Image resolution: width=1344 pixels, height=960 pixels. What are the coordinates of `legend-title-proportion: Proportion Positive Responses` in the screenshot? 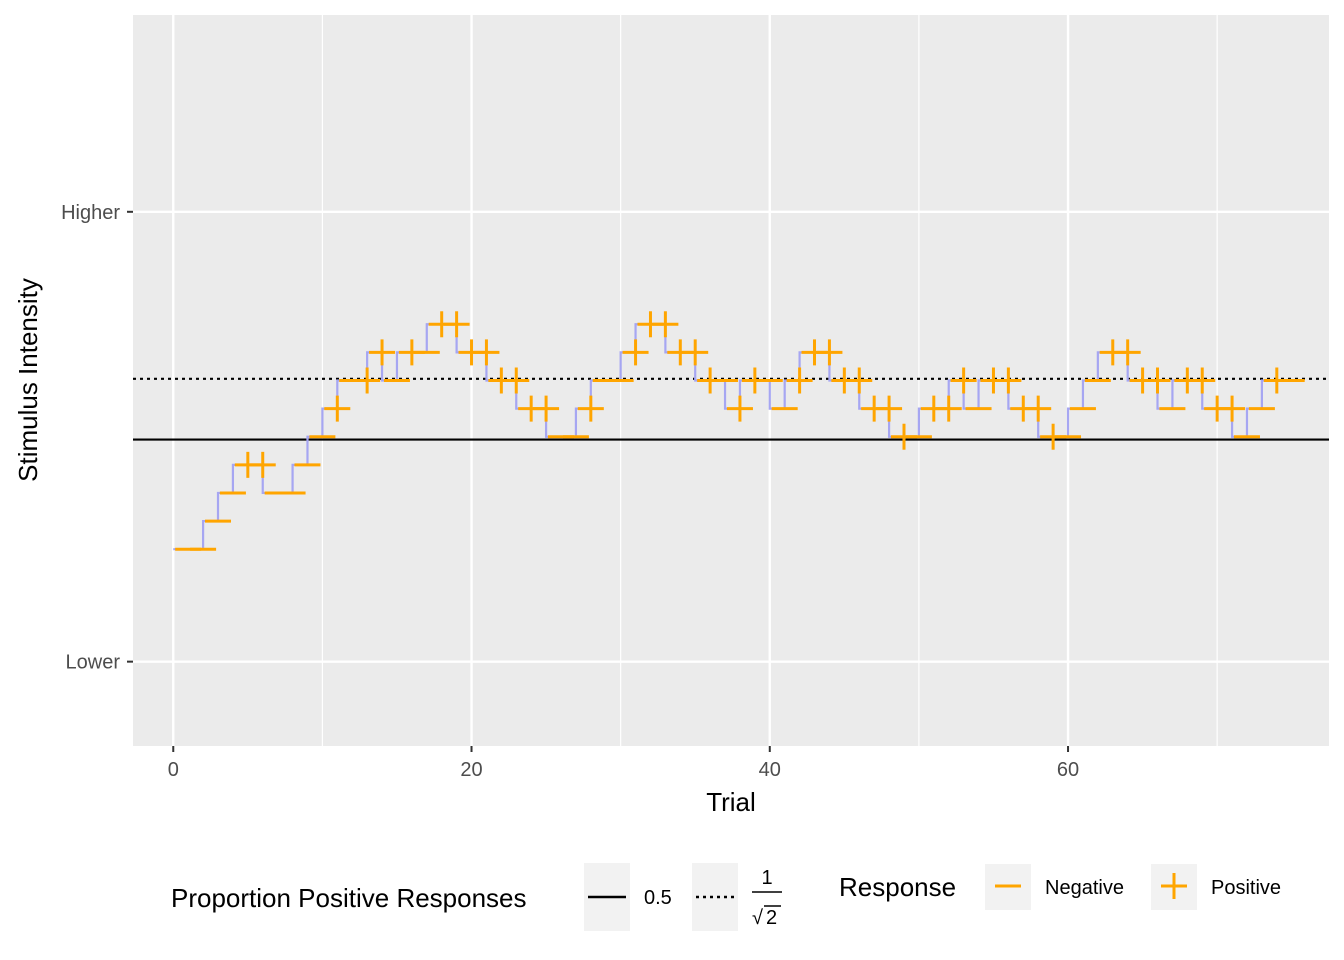 It's located at (349, 898).